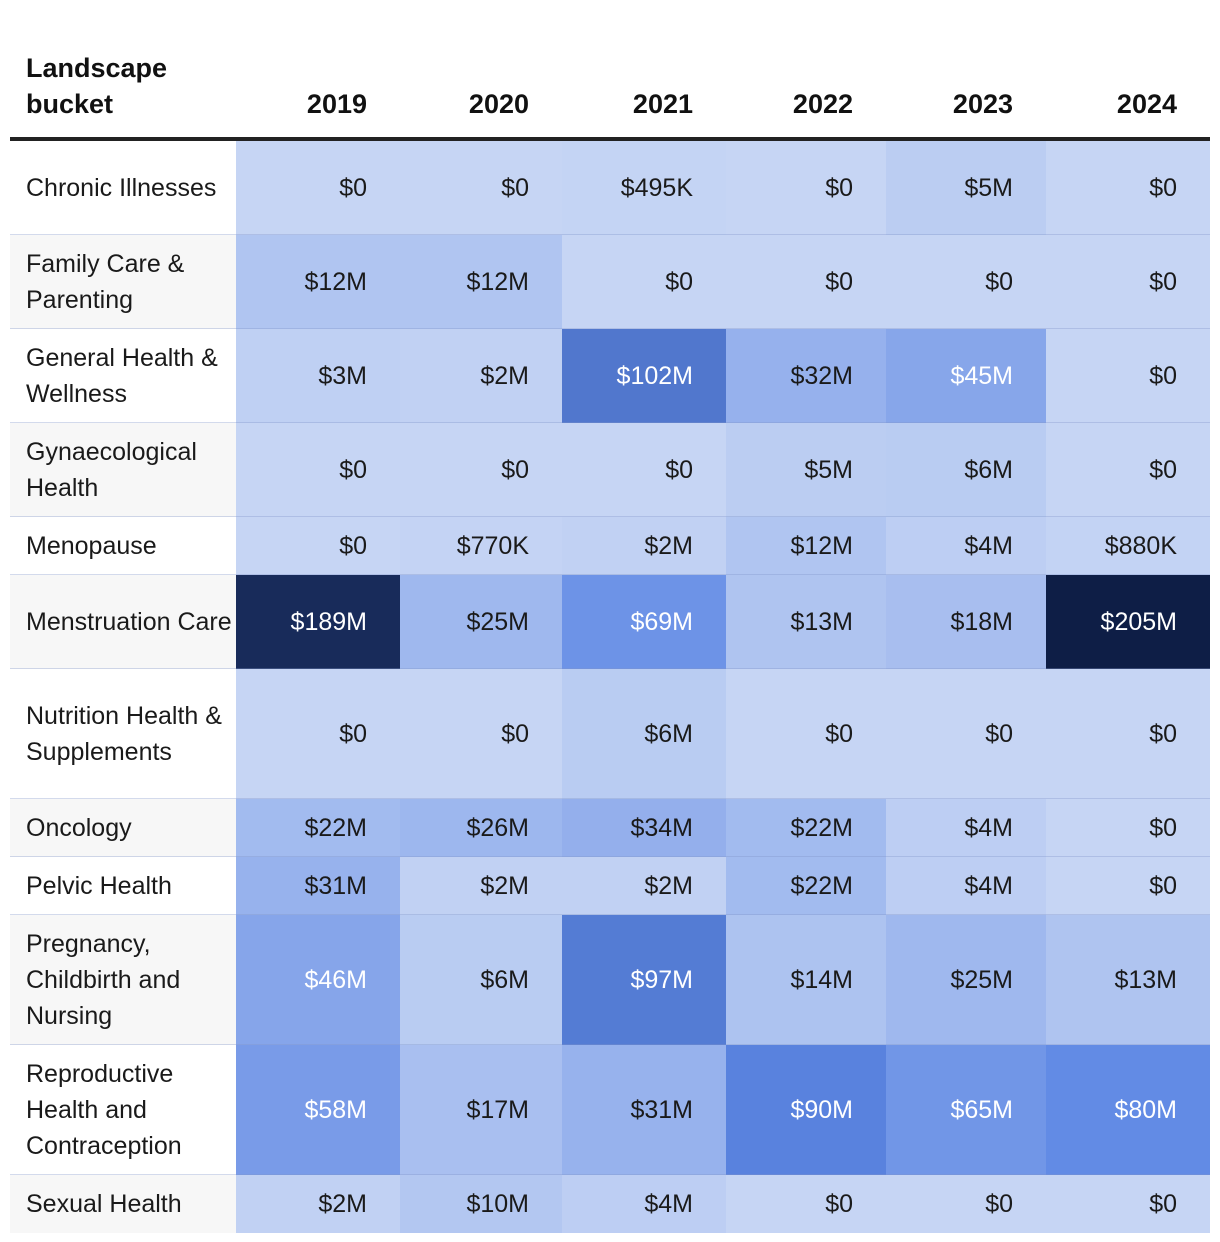  What do you see at coordinates (644, 980) in the screenshot?
I see `heatmap-cell: $97M` at bounding box center [644, 980].